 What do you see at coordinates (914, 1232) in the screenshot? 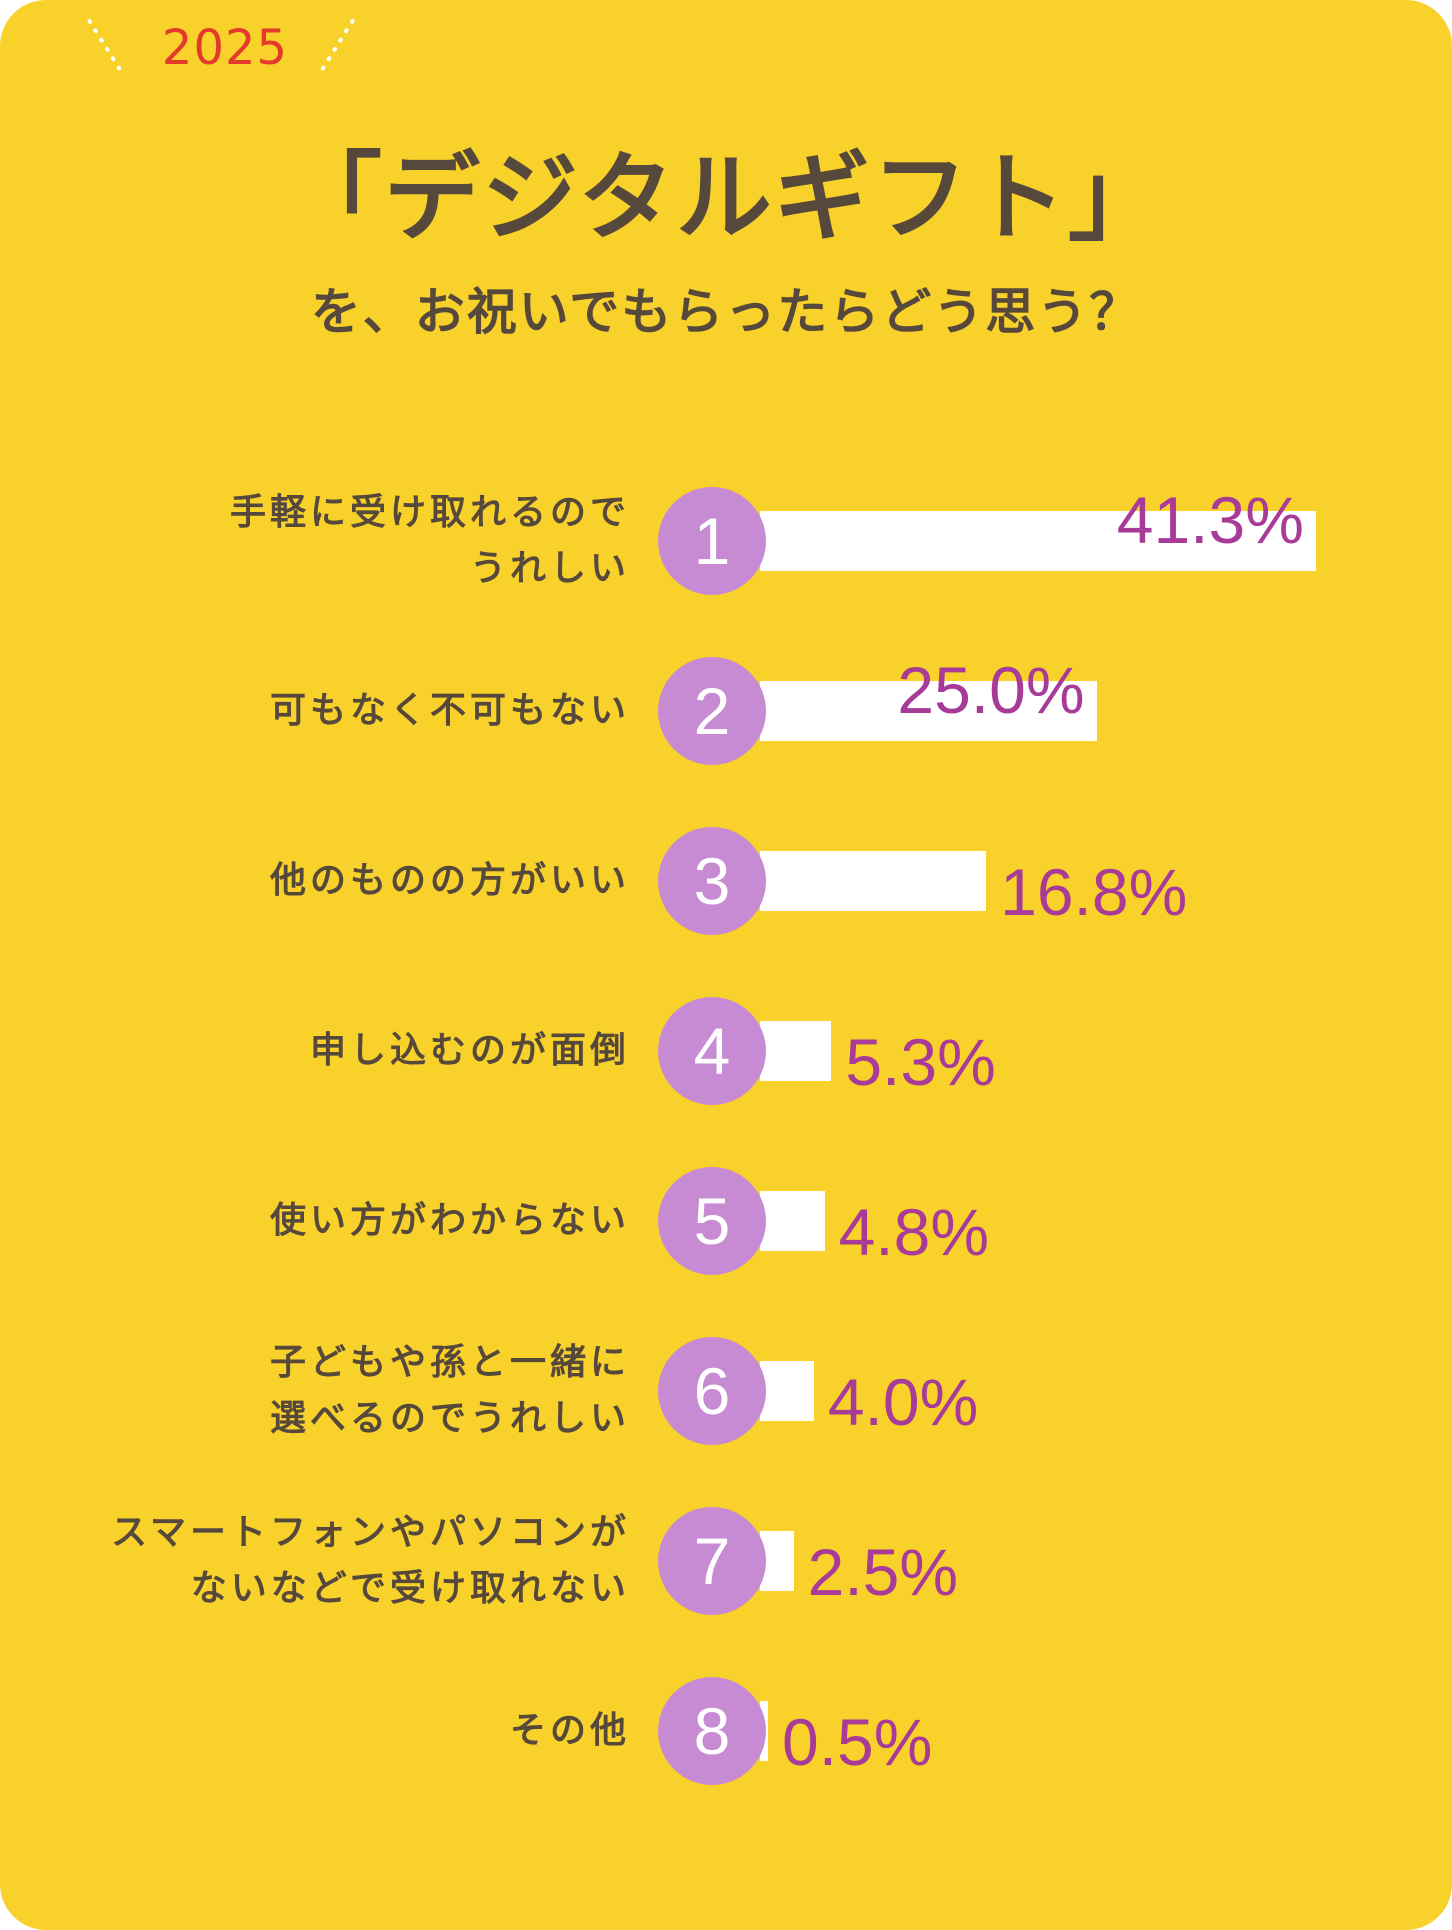
I see `value-label: 4.8%` at bounding box center [914, 1232].